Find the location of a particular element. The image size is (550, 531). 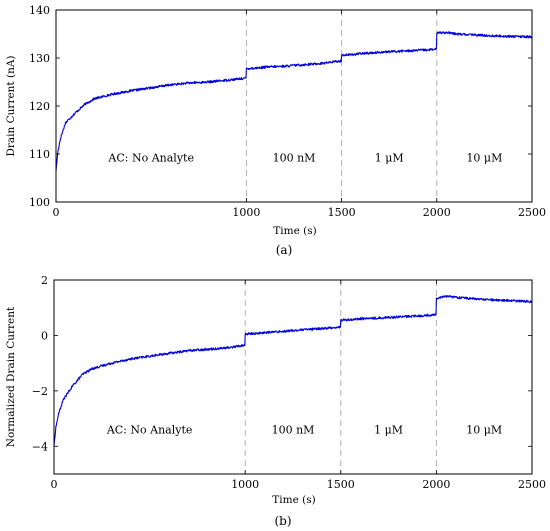

panel-caption: (a) is located at coordinates (284, 250).